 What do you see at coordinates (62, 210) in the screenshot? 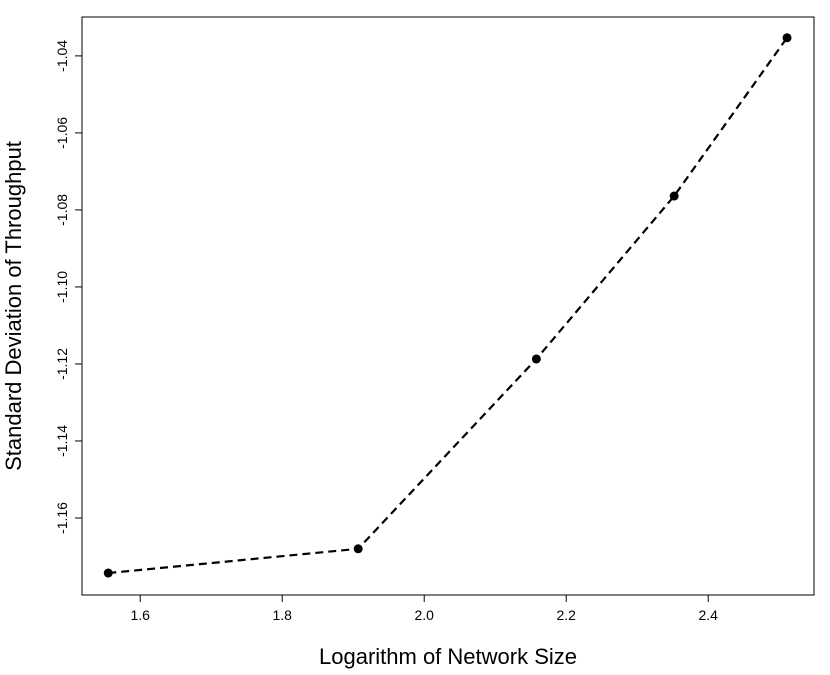
I see `y-tick-label: -1.08` at bounding box center [62, 210].